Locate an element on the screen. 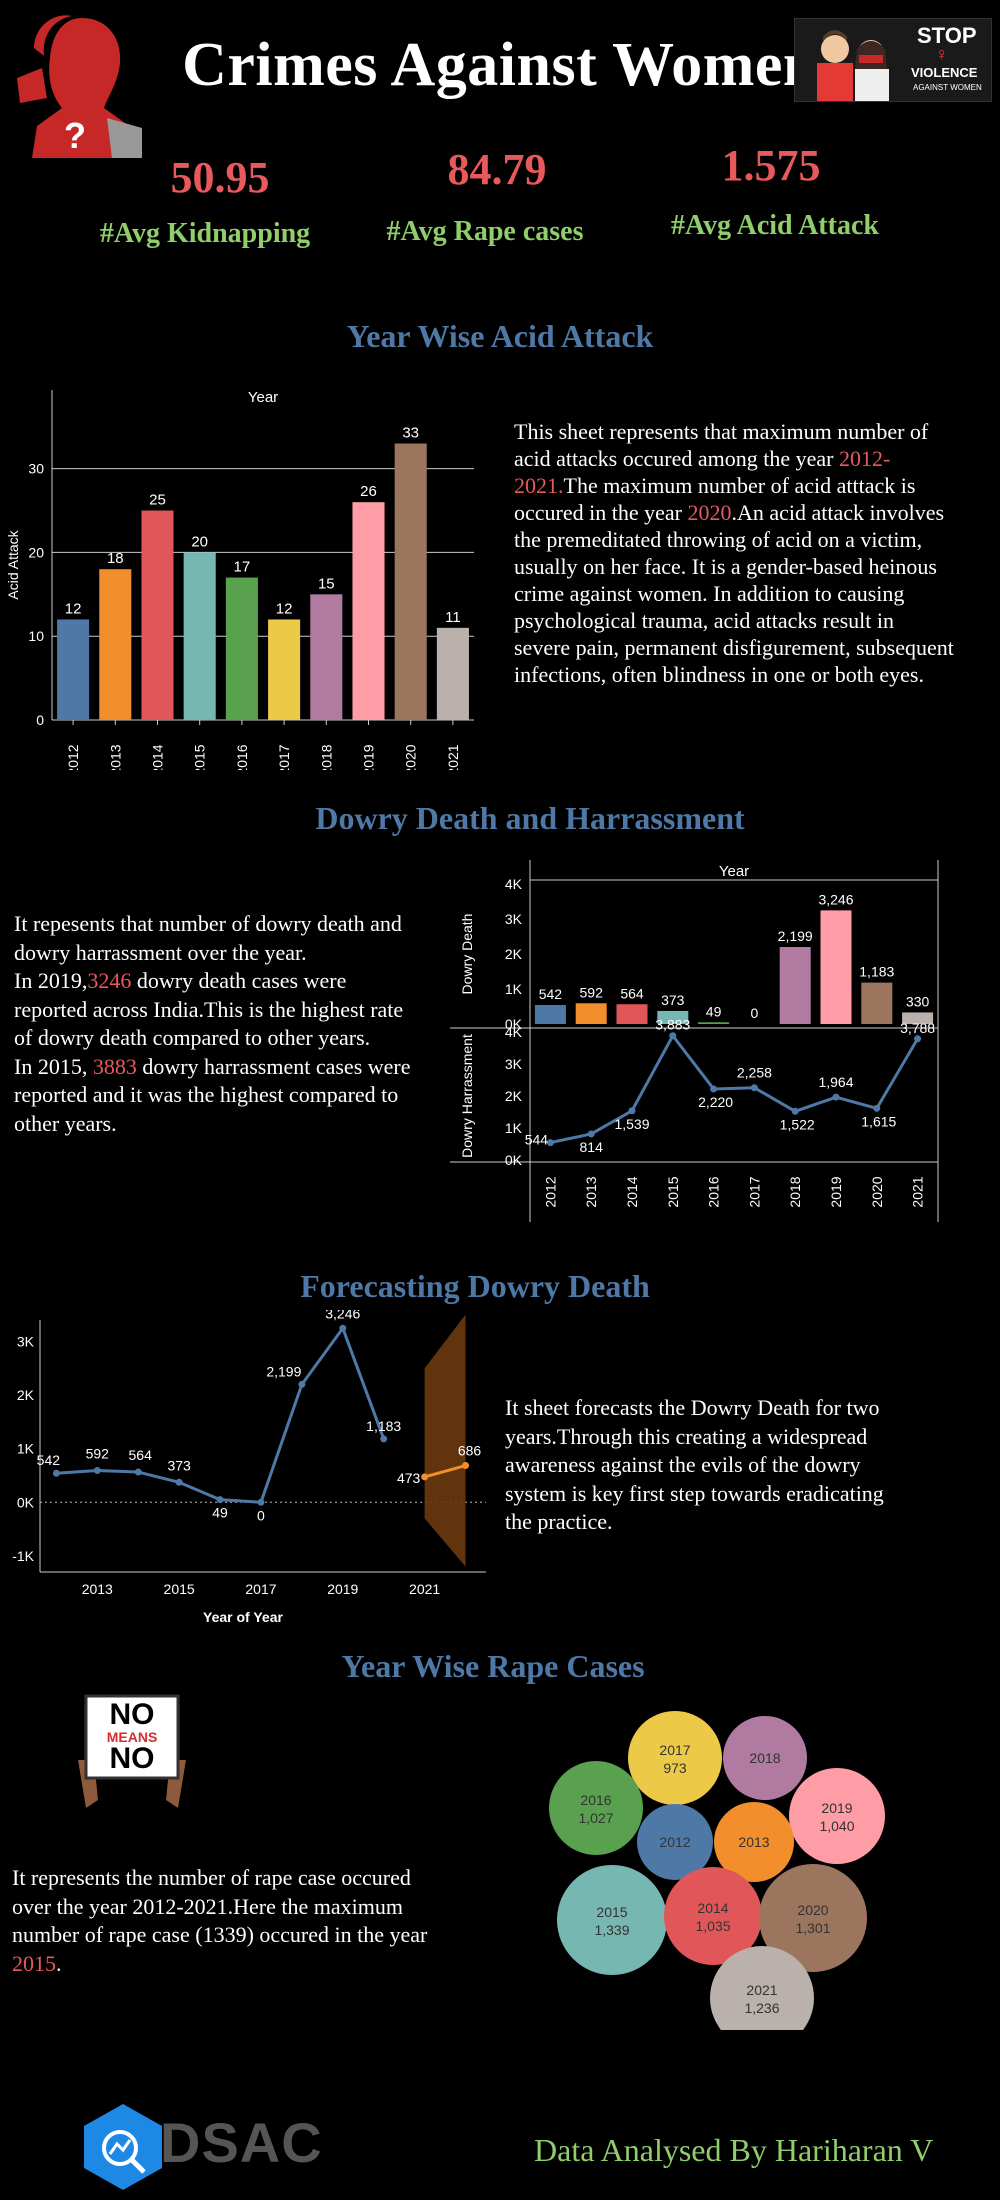 This screenshot has height=2200, width=1000. dowry-death-bar-label: 3,246 is located at coordinates (835, 899).